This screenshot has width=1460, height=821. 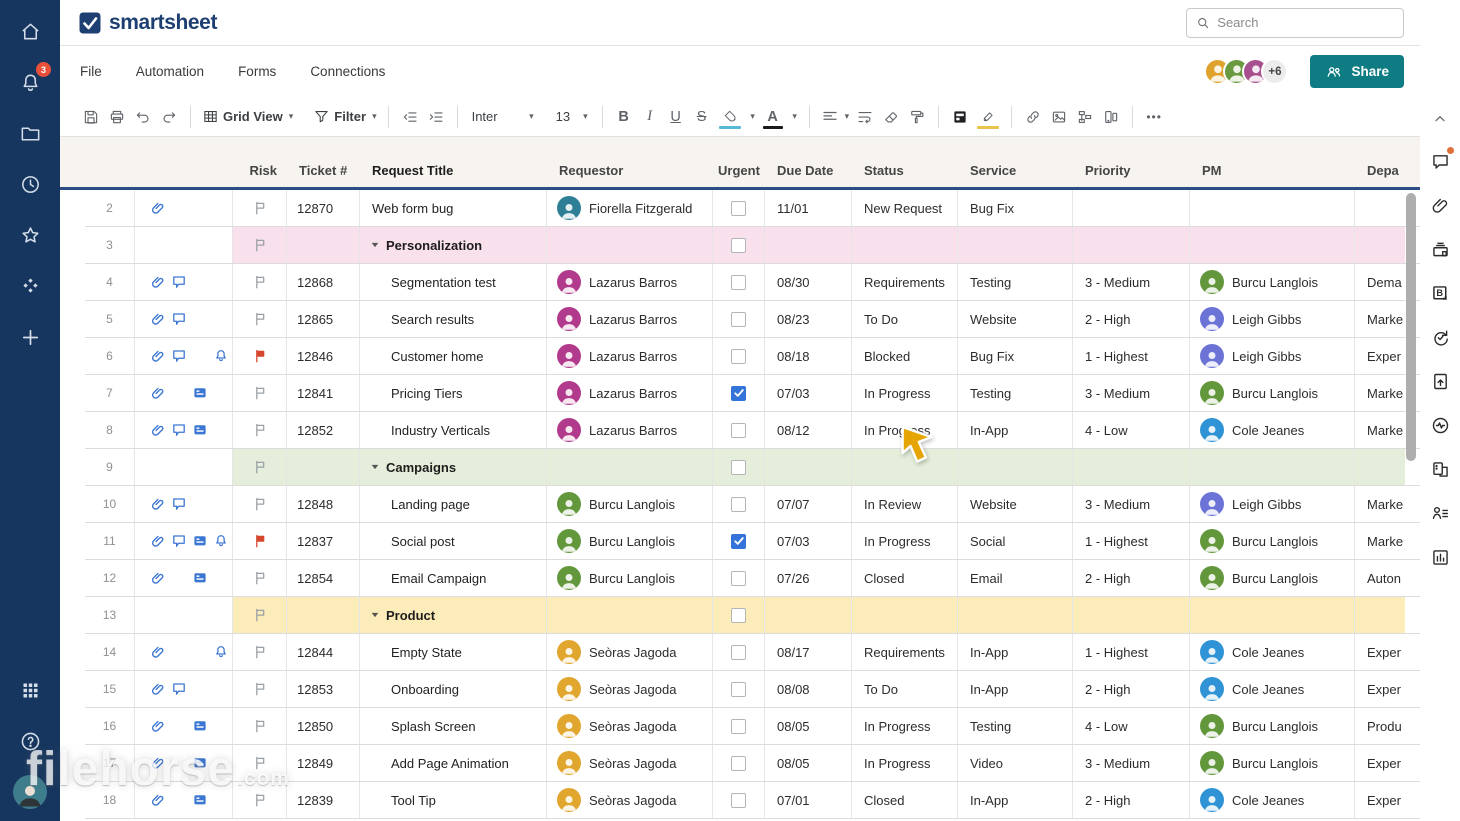 What do you see at coordinates (323, 504) in the screenshot?
I see `cell-ticket: 12848` at bounding box center [323, 504].